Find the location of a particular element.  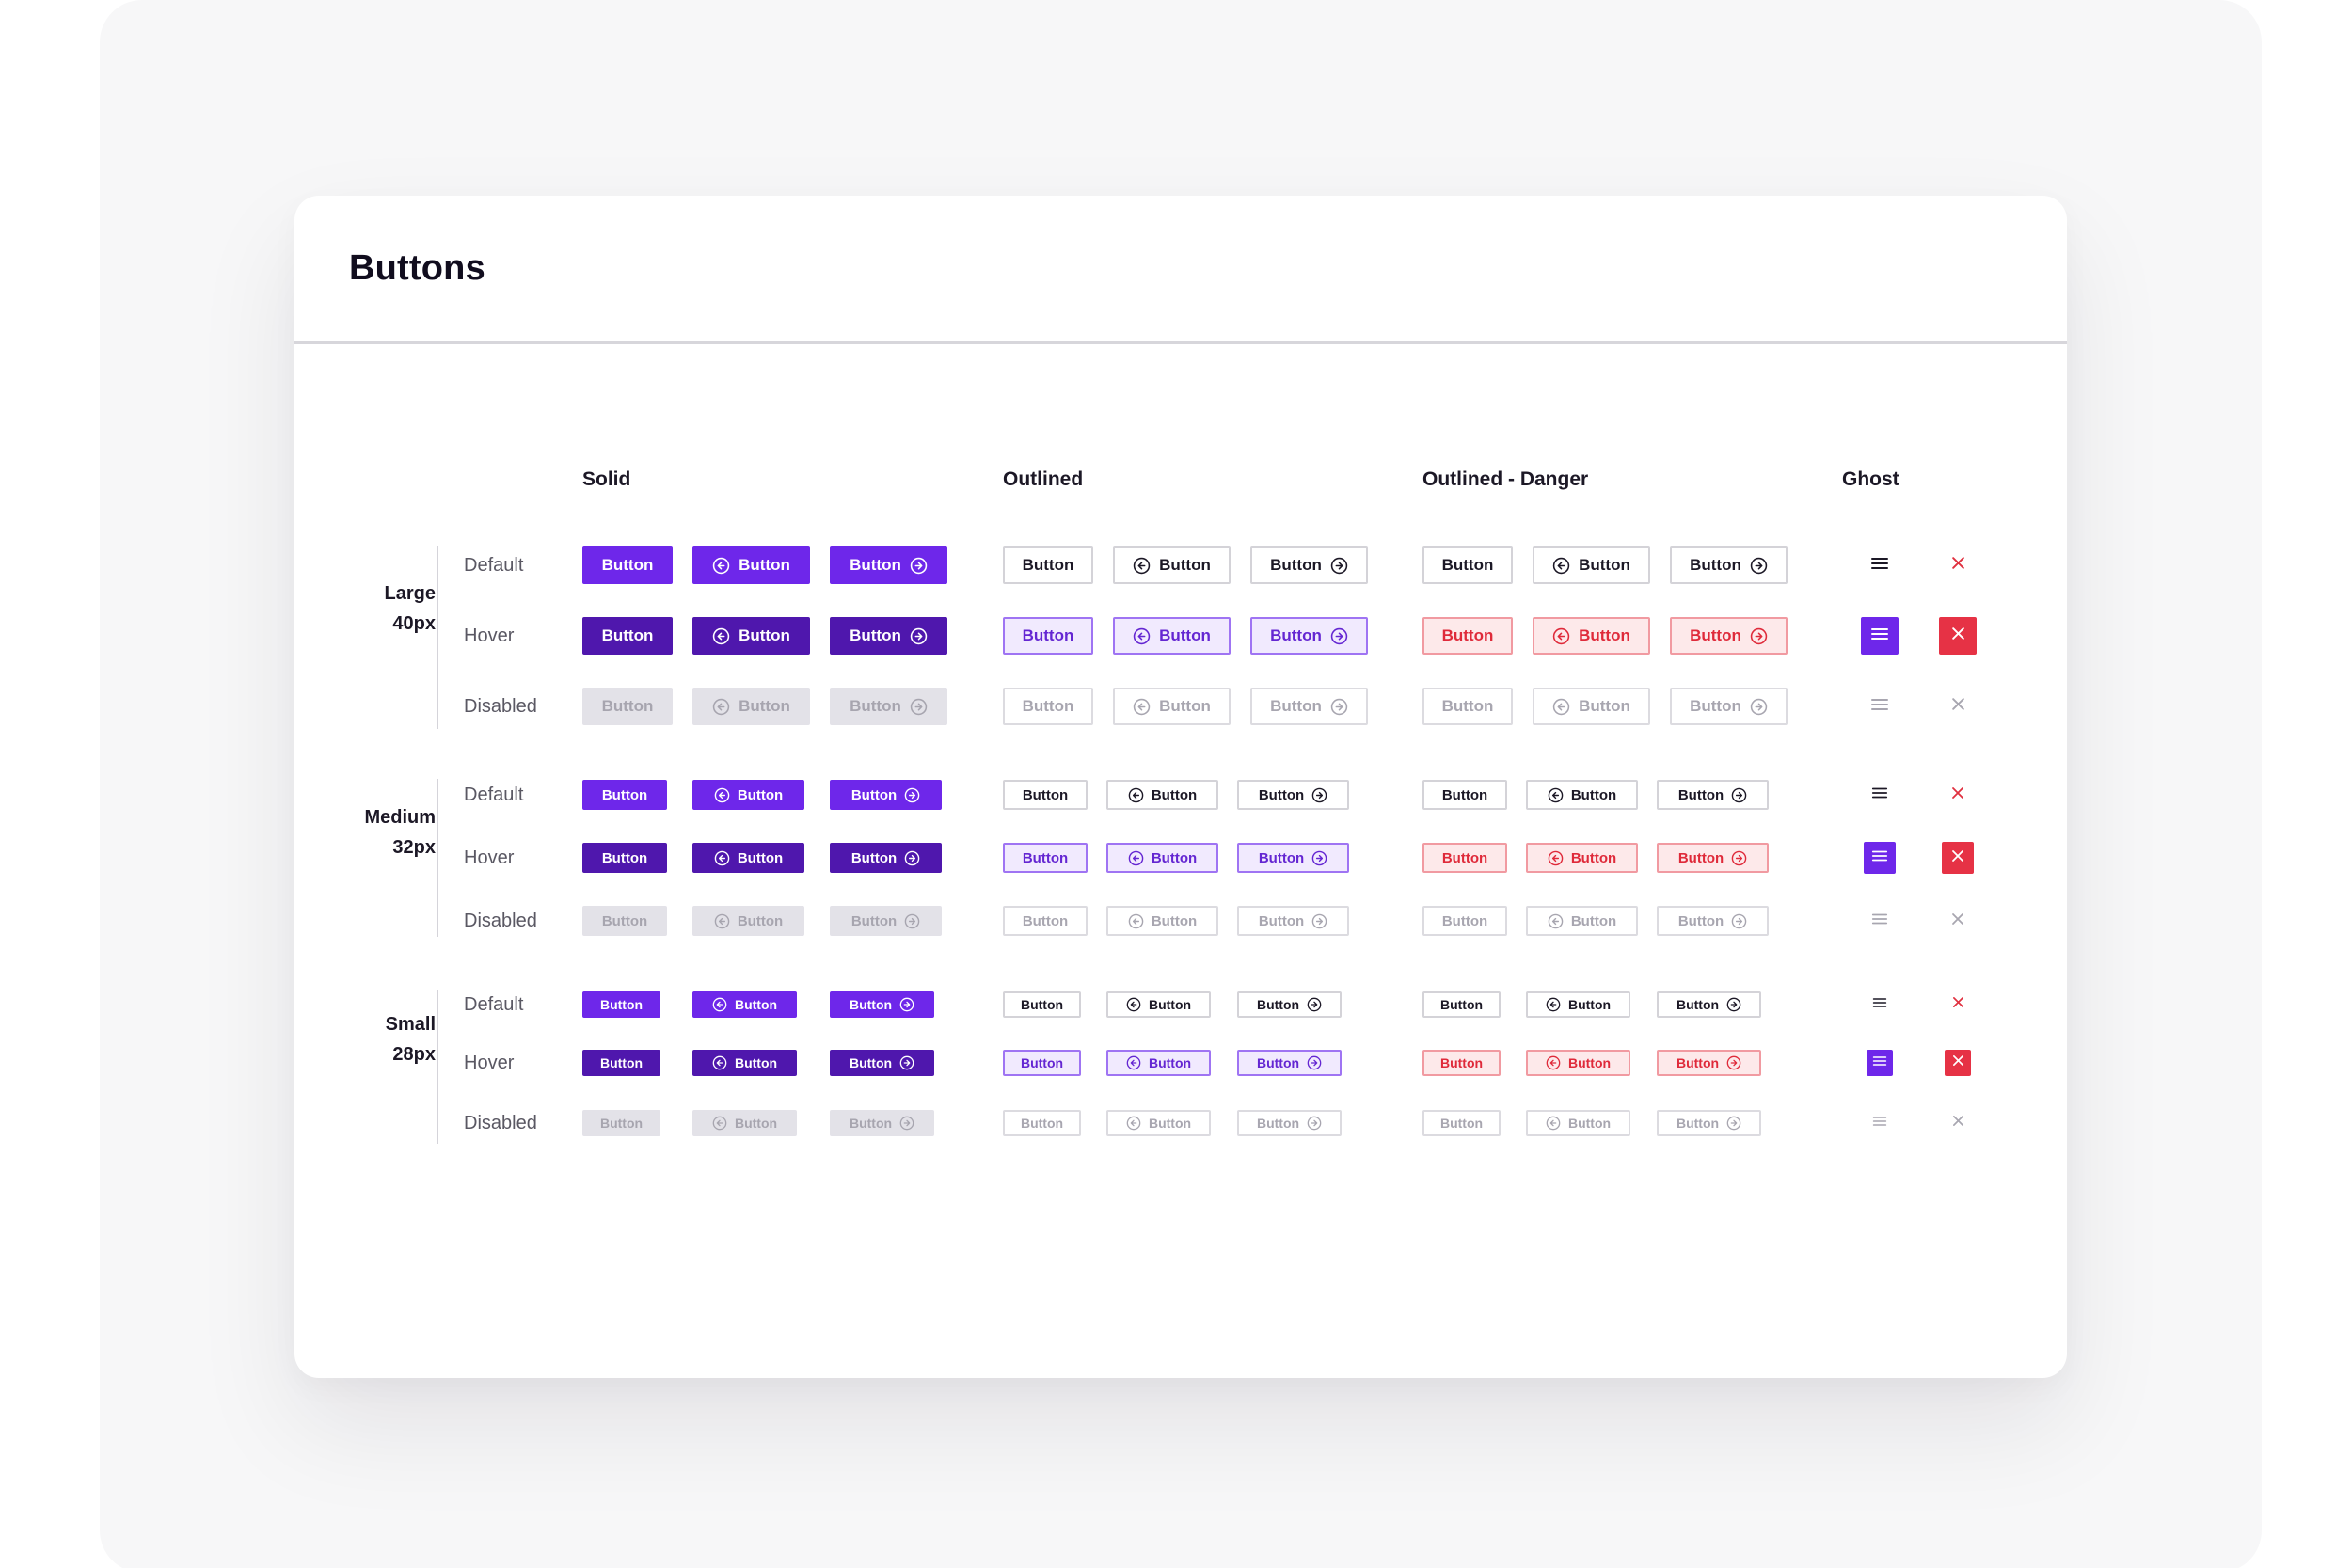

menu-icon is located at coordinates (1879, 922).